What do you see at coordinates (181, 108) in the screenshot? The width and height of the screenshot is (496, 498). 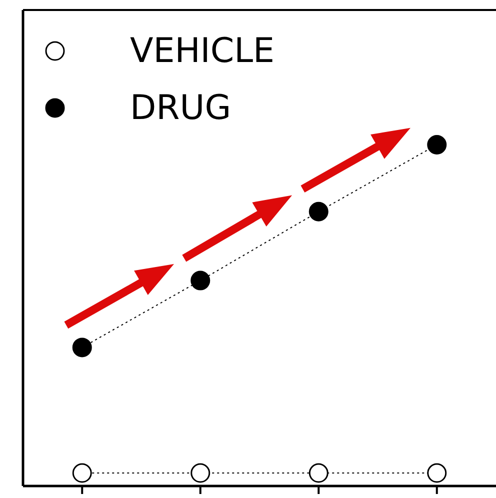 I see `legend-label: DRUG` at bounding box center [181, 108].